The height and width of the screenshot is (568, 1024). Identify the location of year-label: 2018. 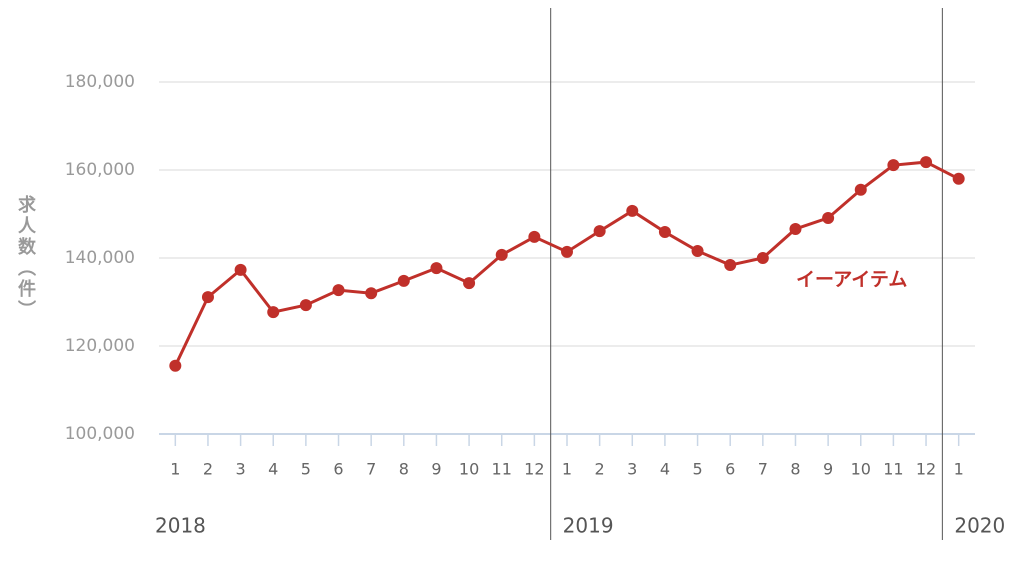
(180, 526).